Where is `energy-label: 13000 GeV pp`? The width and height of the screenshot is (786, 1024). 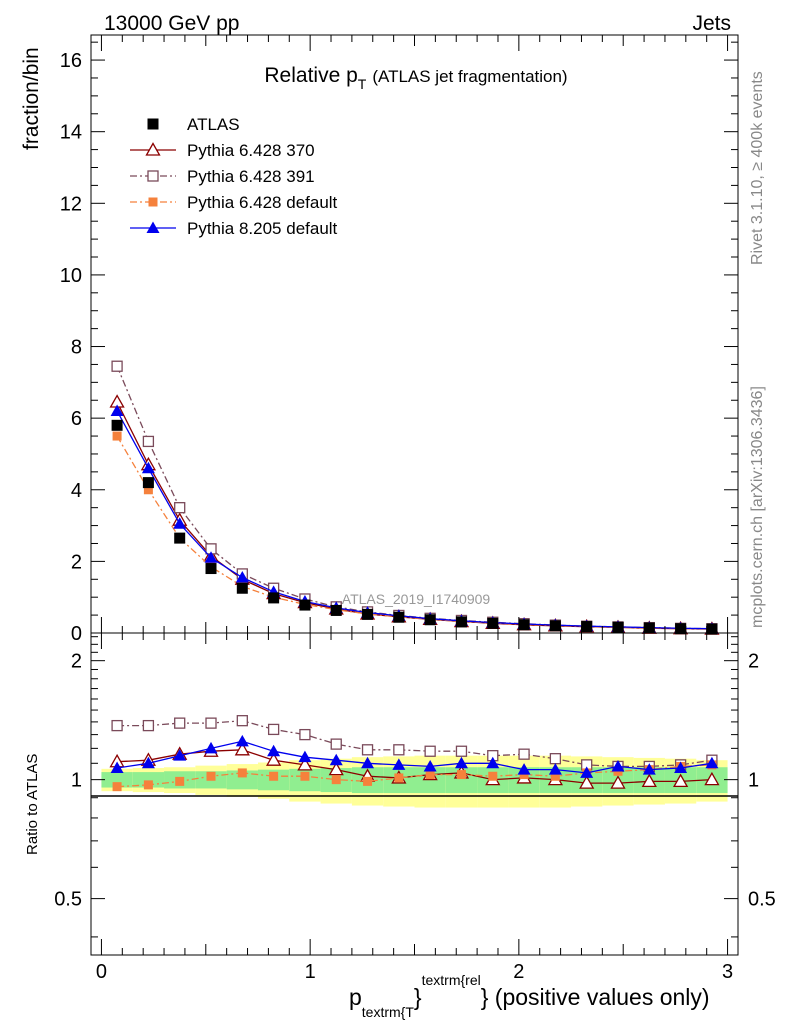
energy-label: 13000 GeV pp is located at coordinates (171, 23).